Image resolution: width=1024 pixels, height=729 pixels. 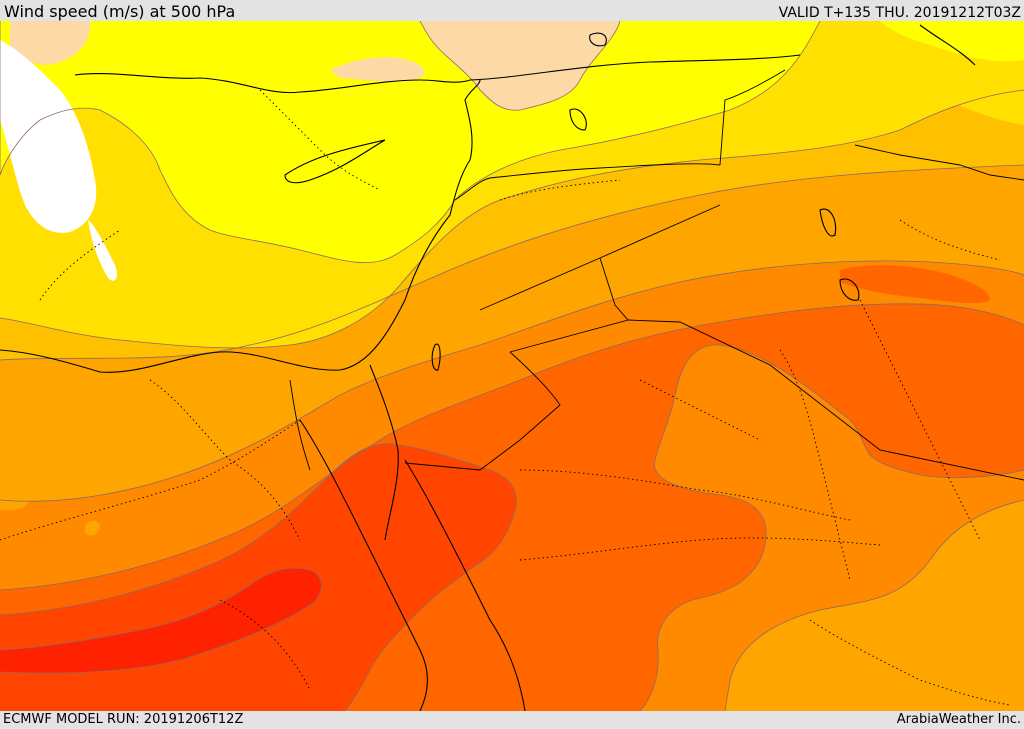 What do you see at coordinates (958, 719) in the screenshot?
I see `credit-label: ArabiaWeather Inc.` at bounding box center [958, 719].